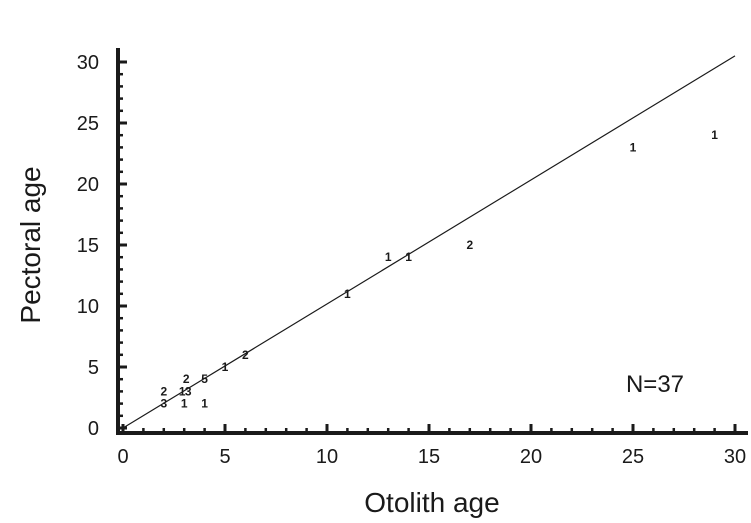  I want to click on sample-size-annotation: N=37, so click(655, 384).